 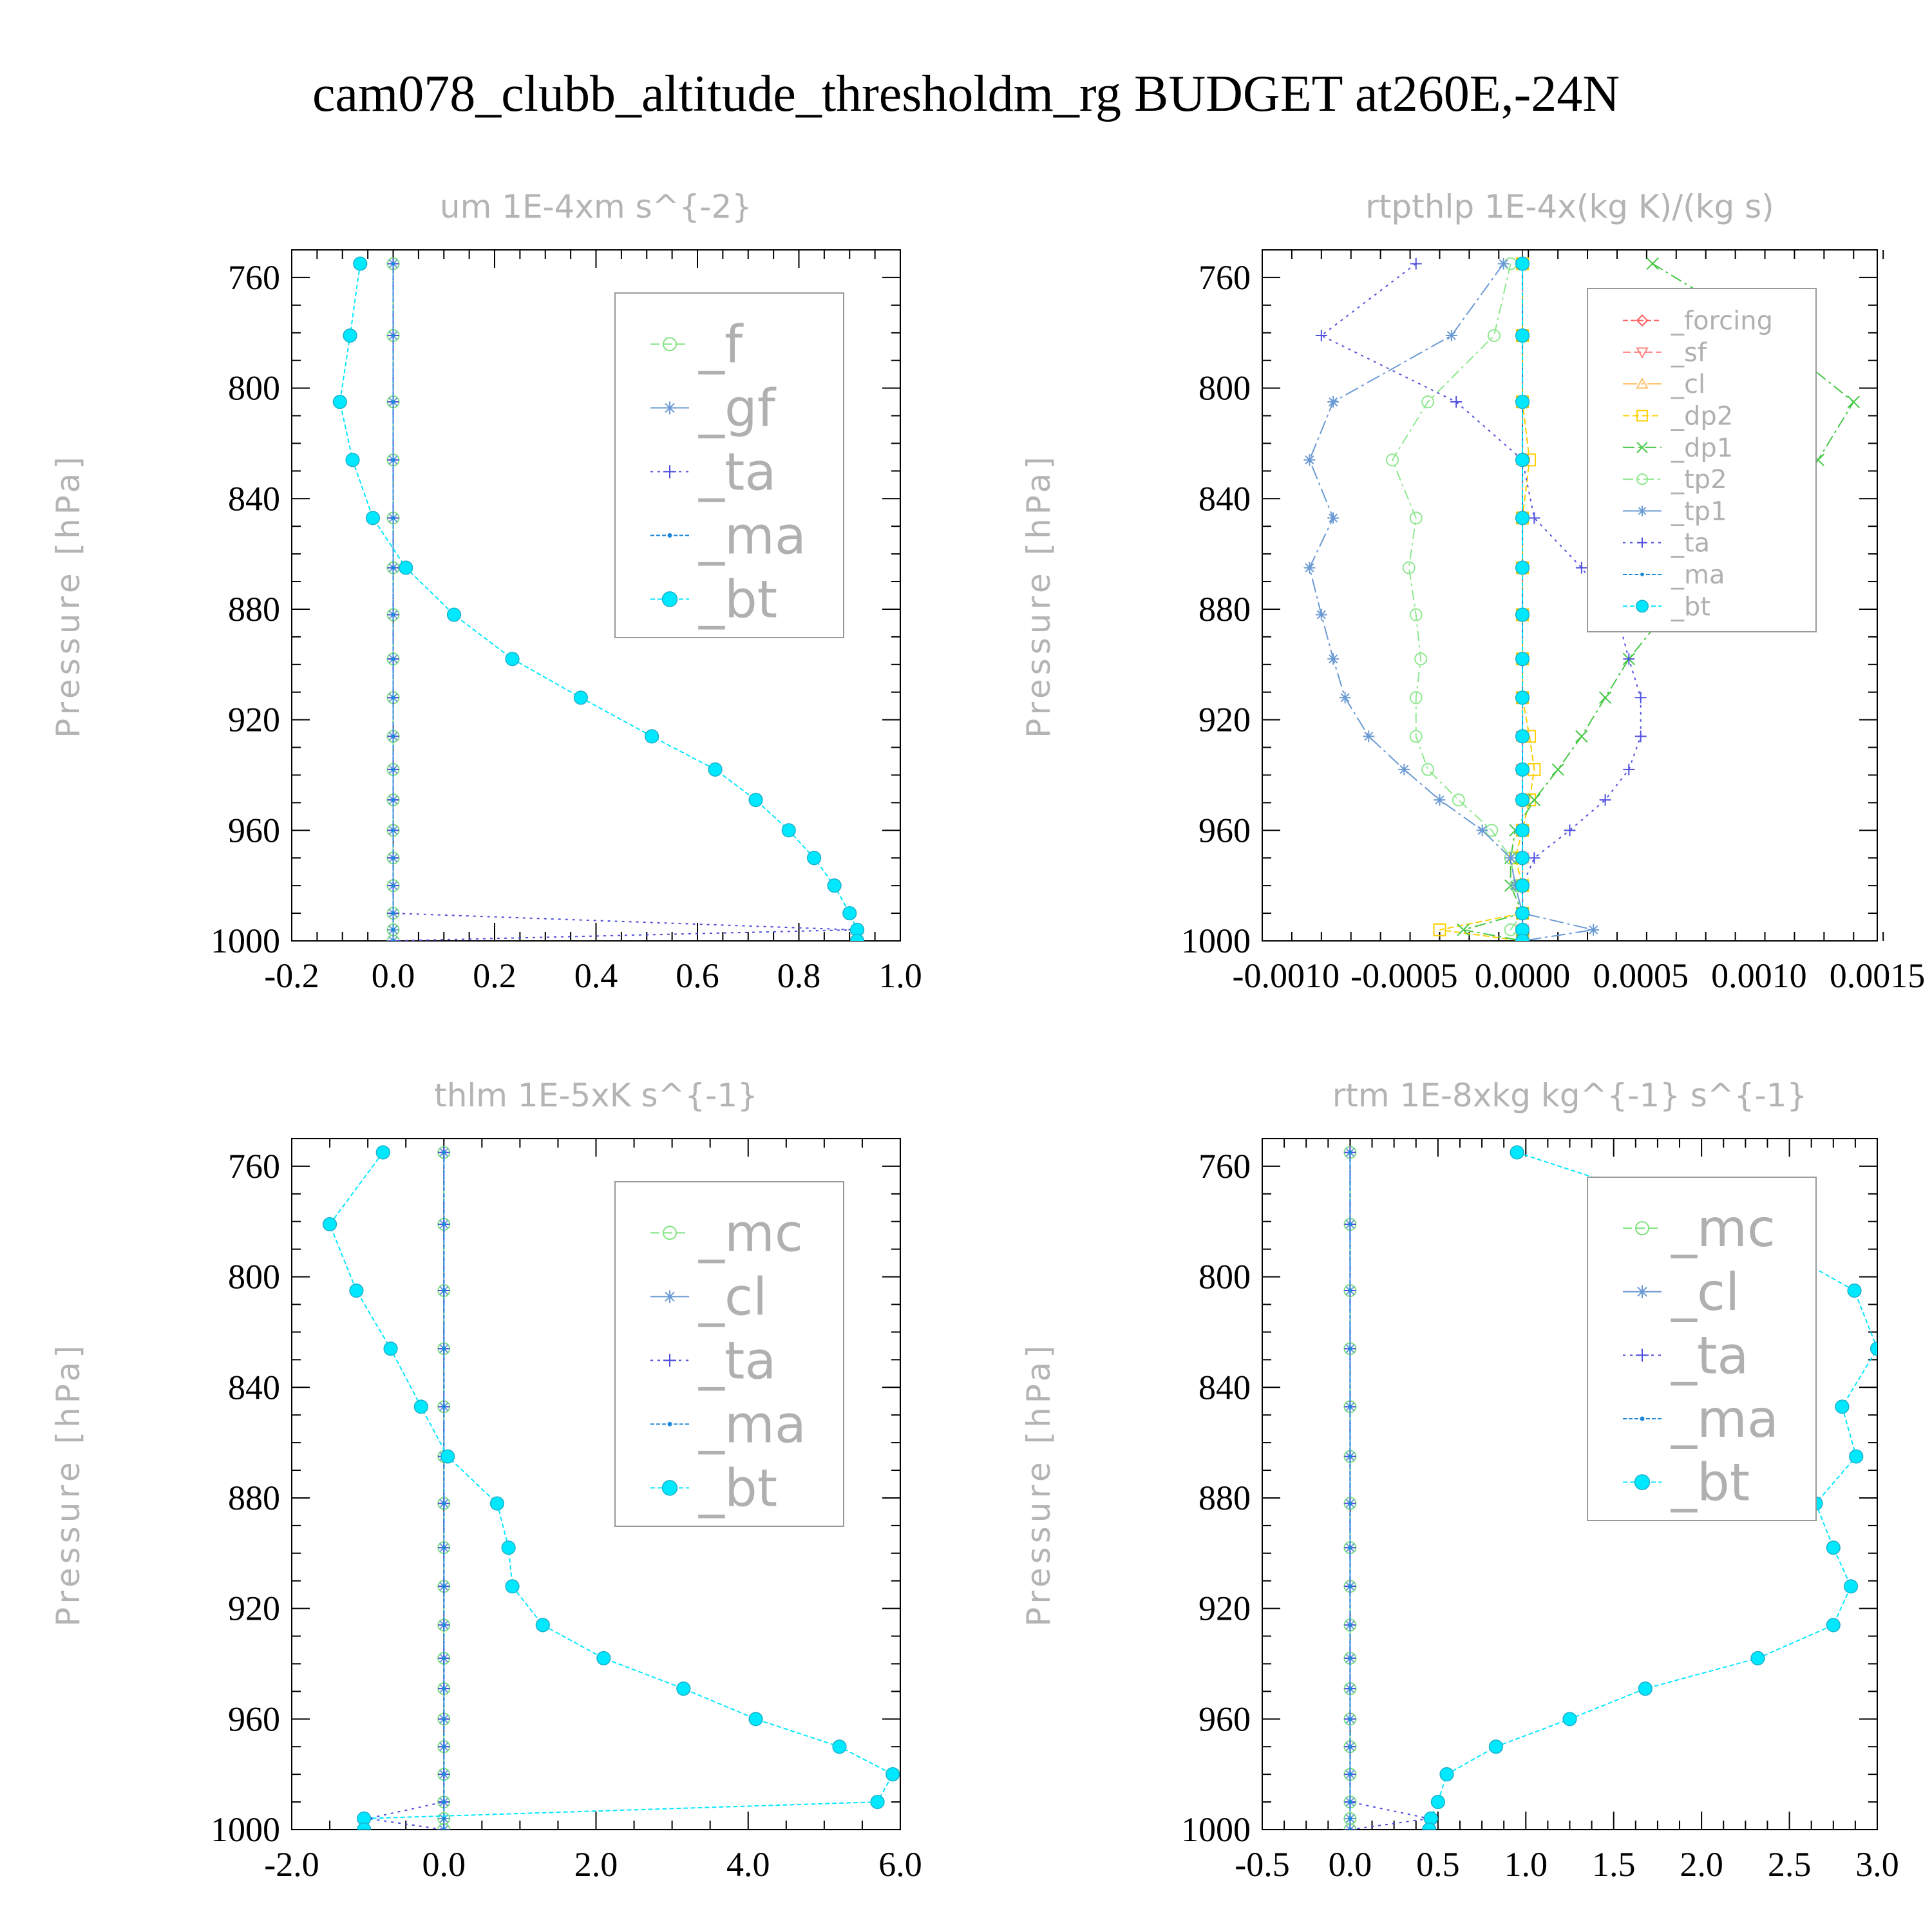 I want to click on x-tick-label: 4.0, so click(x=748, y=1865).